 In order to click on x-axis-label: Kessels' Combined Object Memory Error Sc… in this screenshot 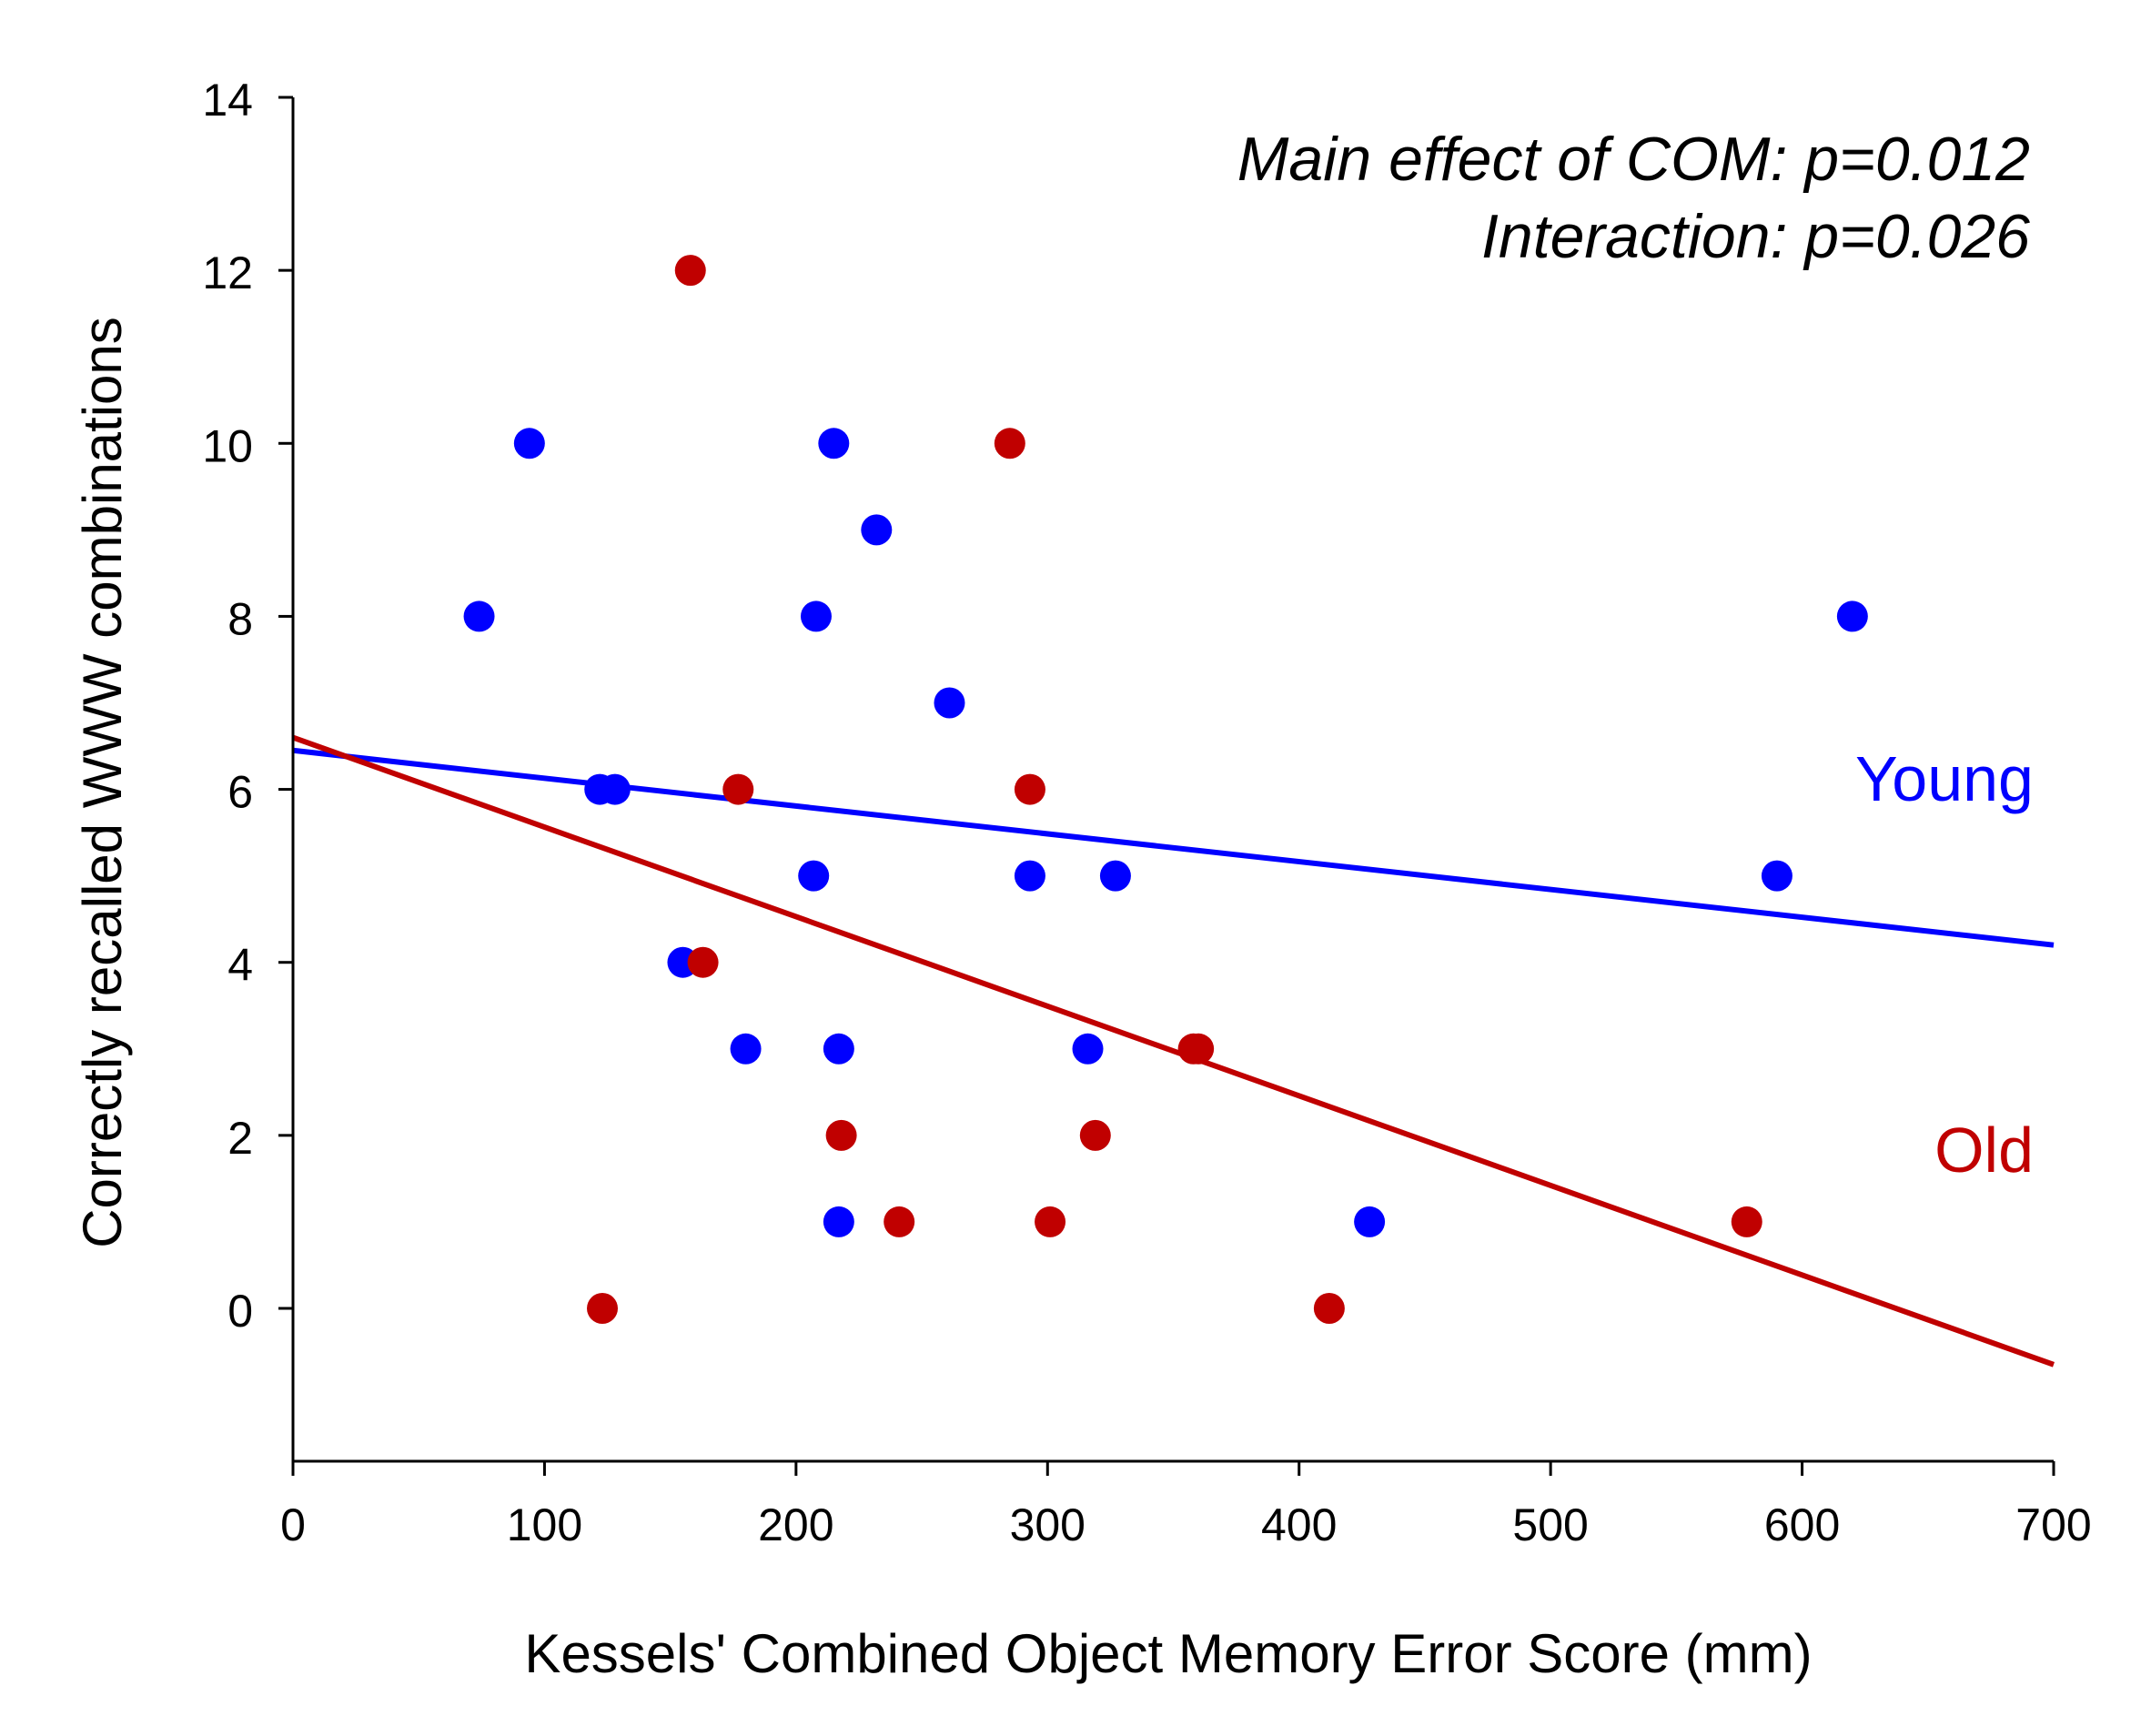, I will do `click(1168, 1653)`.